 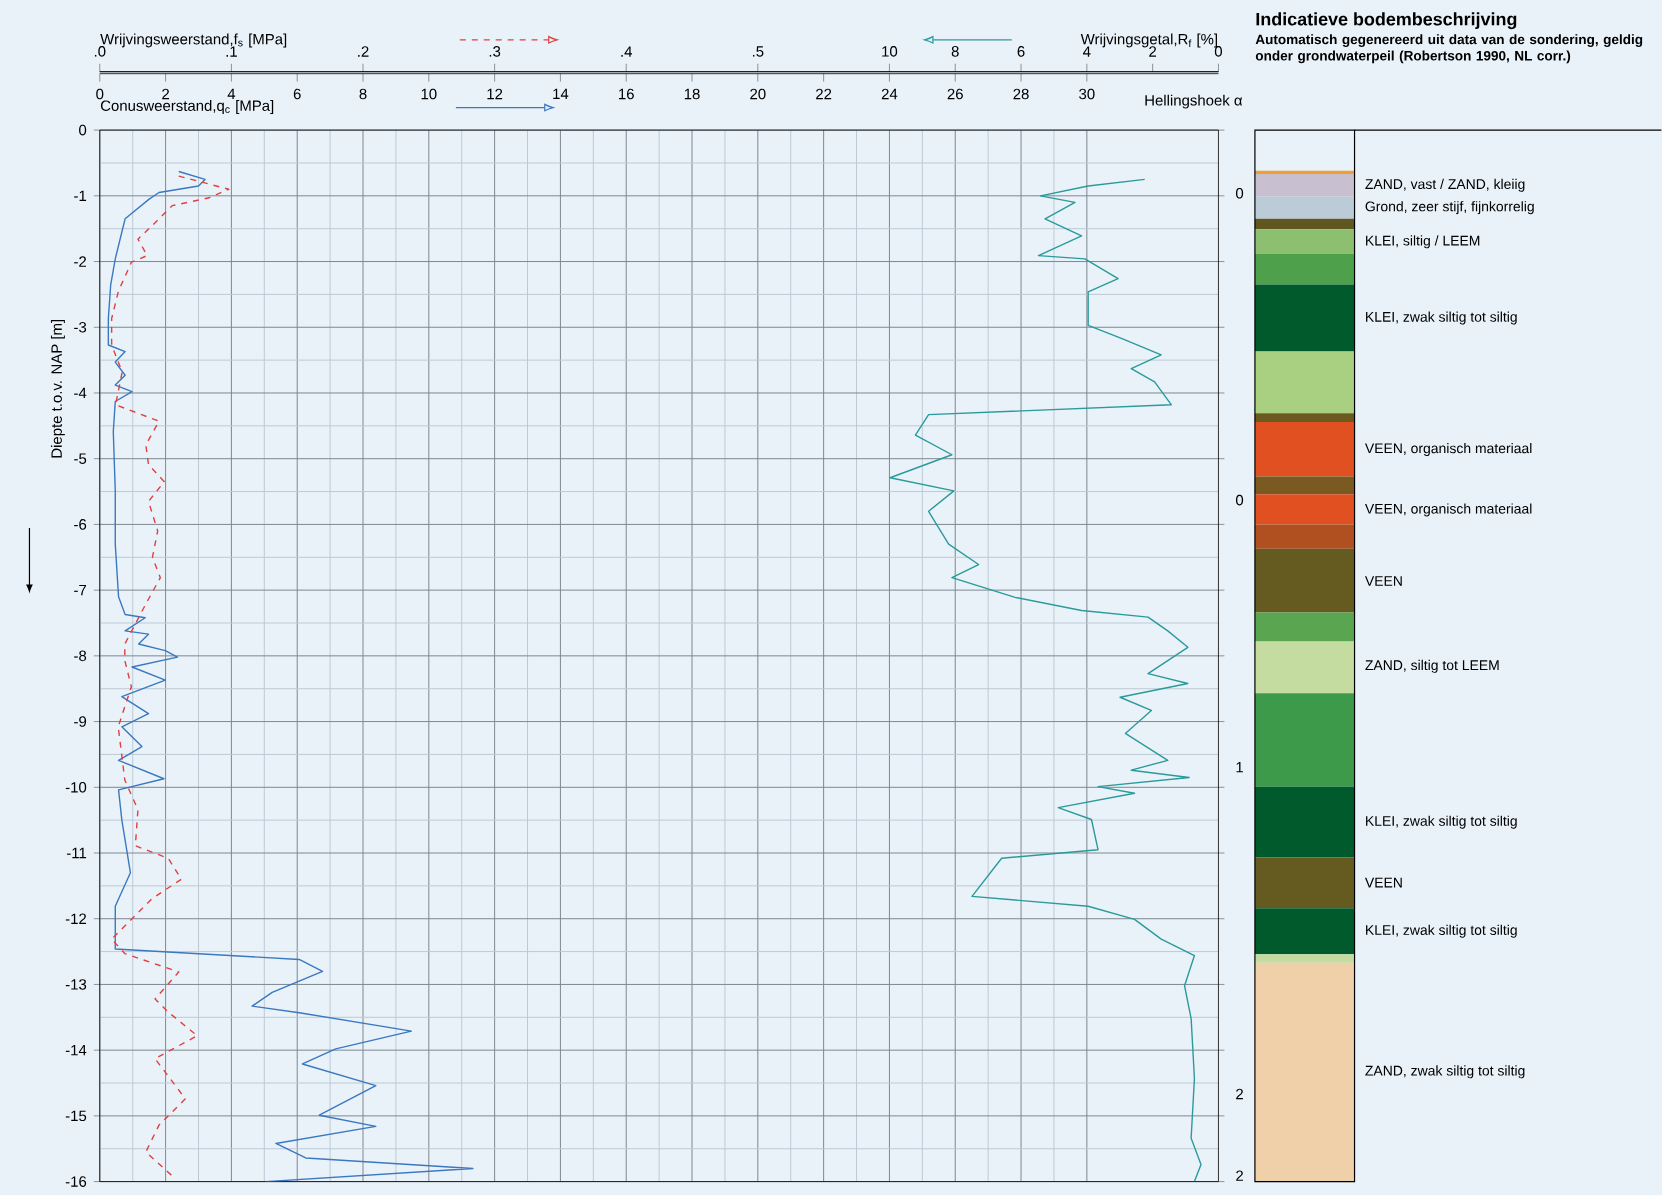 What do you see at coordinates (1386, 21) in the screenshot?
I see `text: Indicatieve bodembeschrijving` at bounding box center [1386, 21].